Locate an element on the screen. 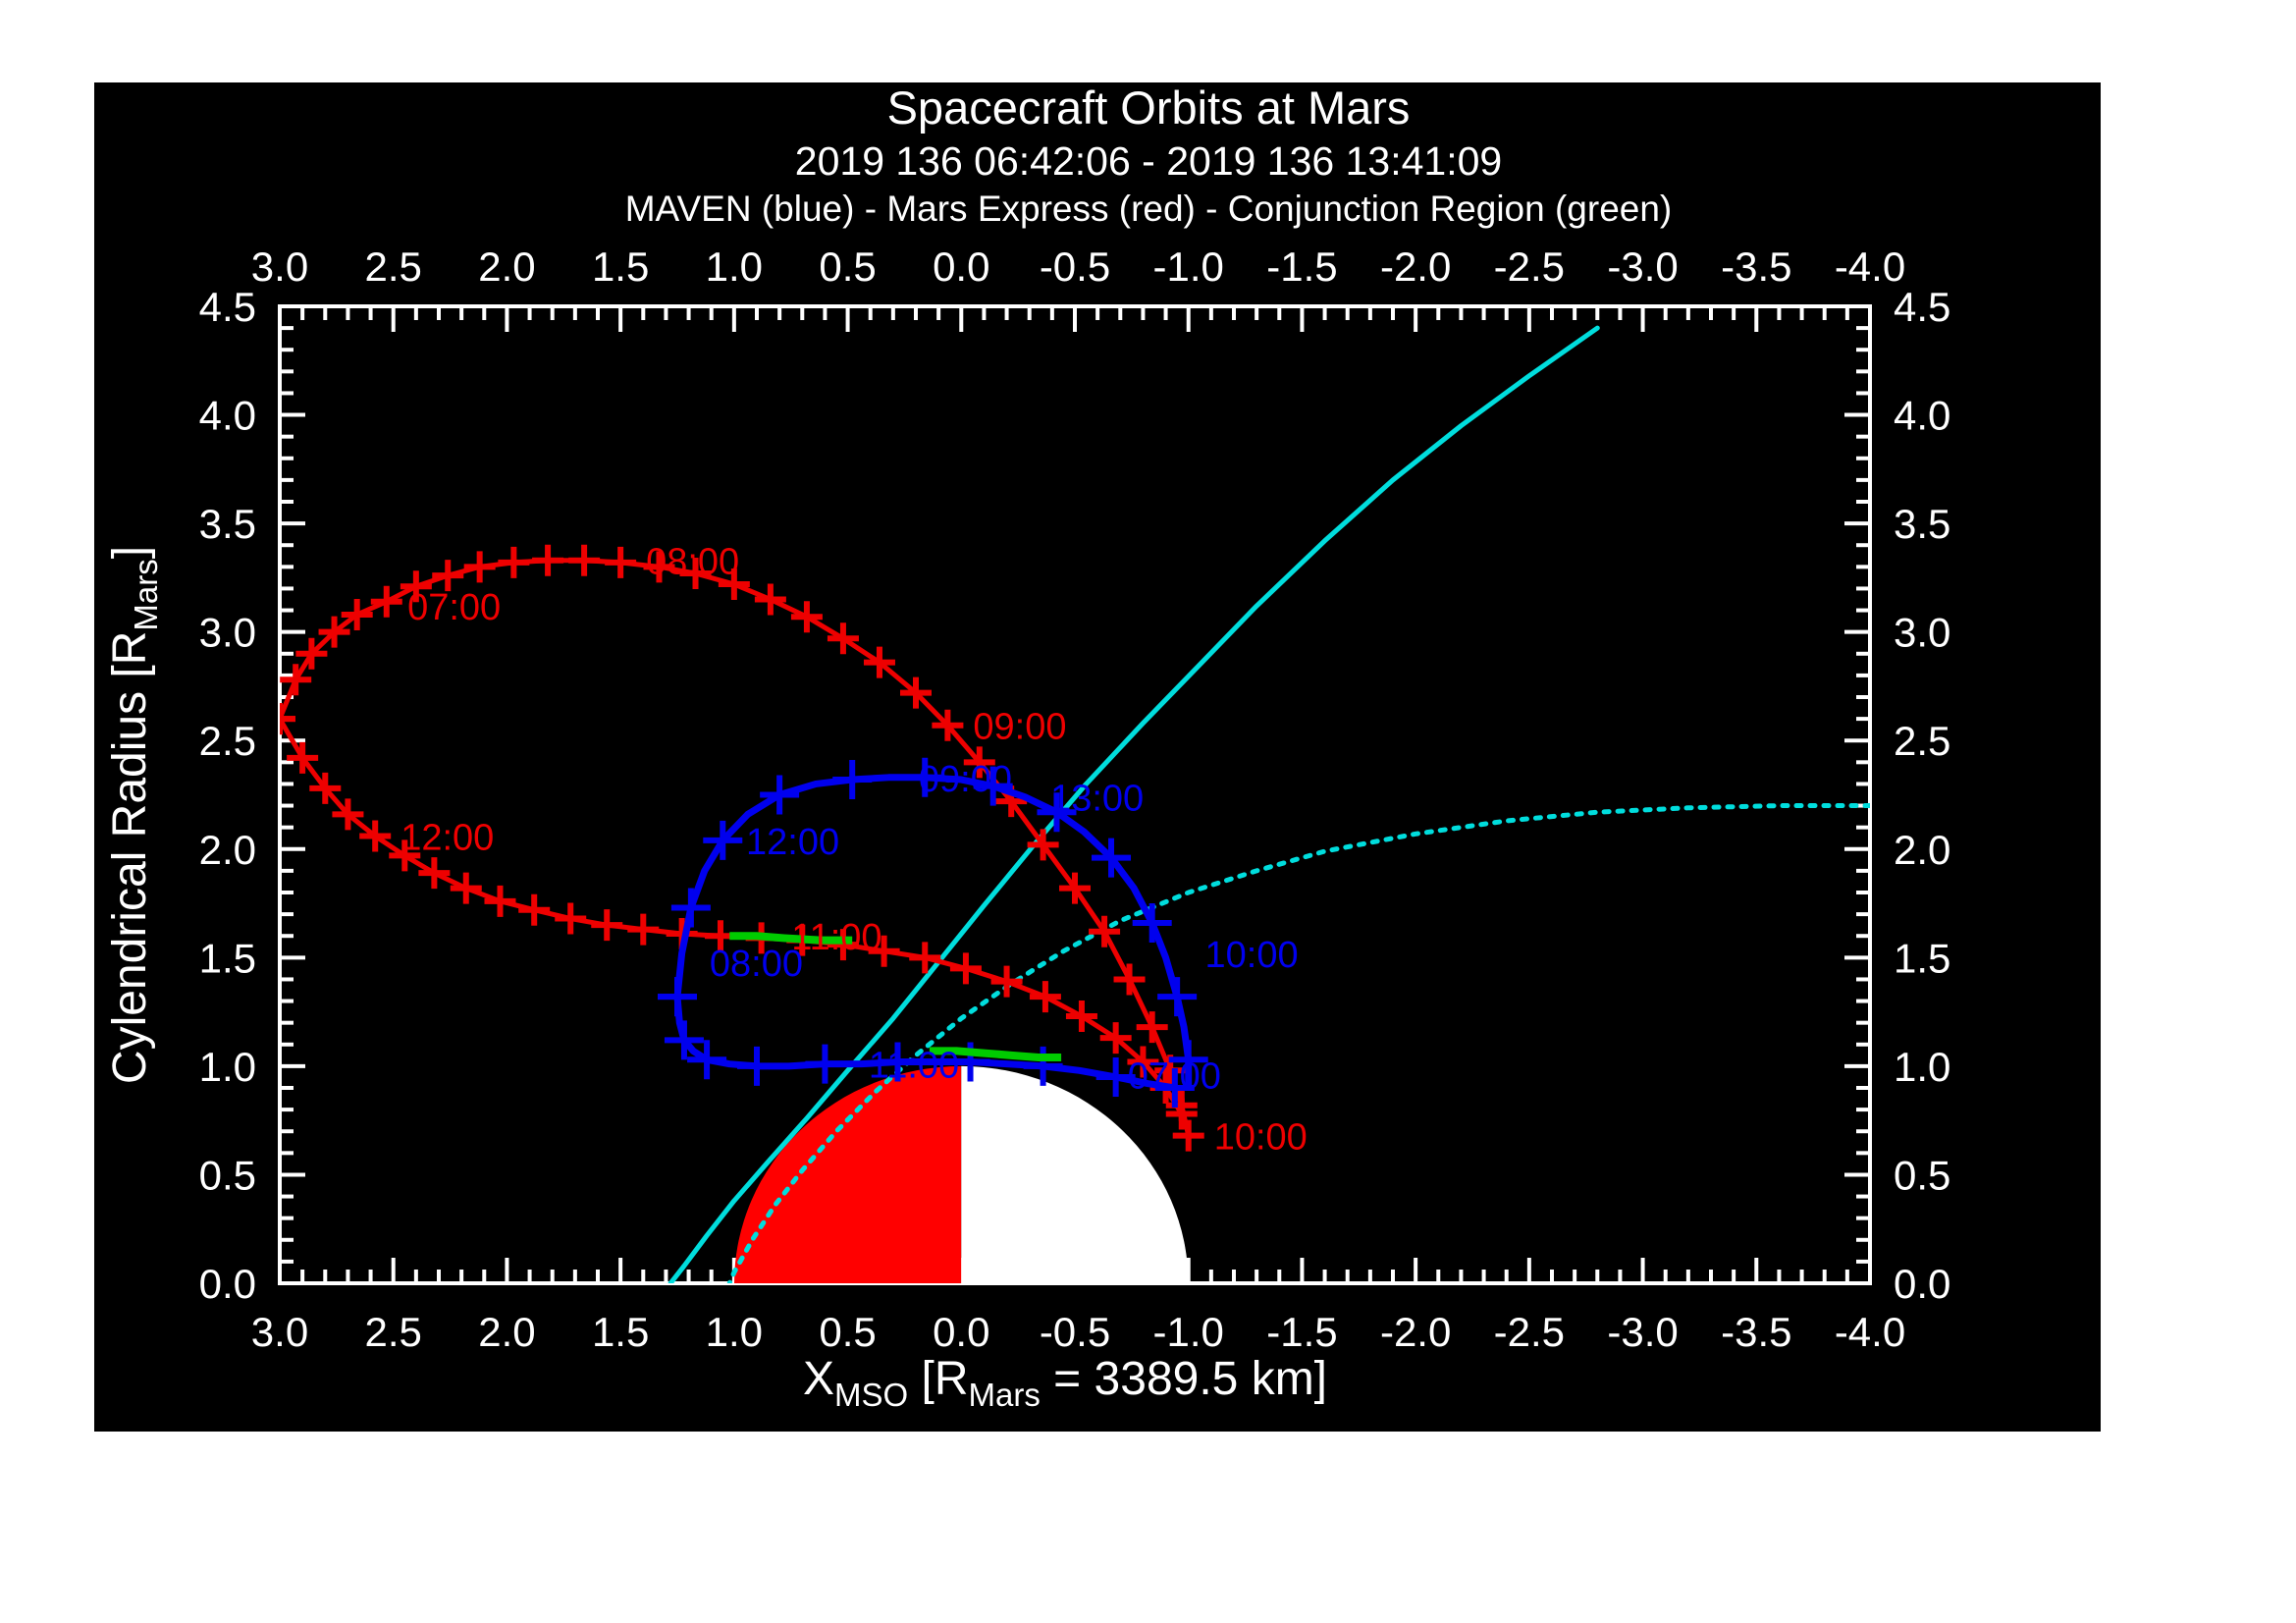  x-axis-tick-label: 0.0 is located at coordinates (961, 1332).